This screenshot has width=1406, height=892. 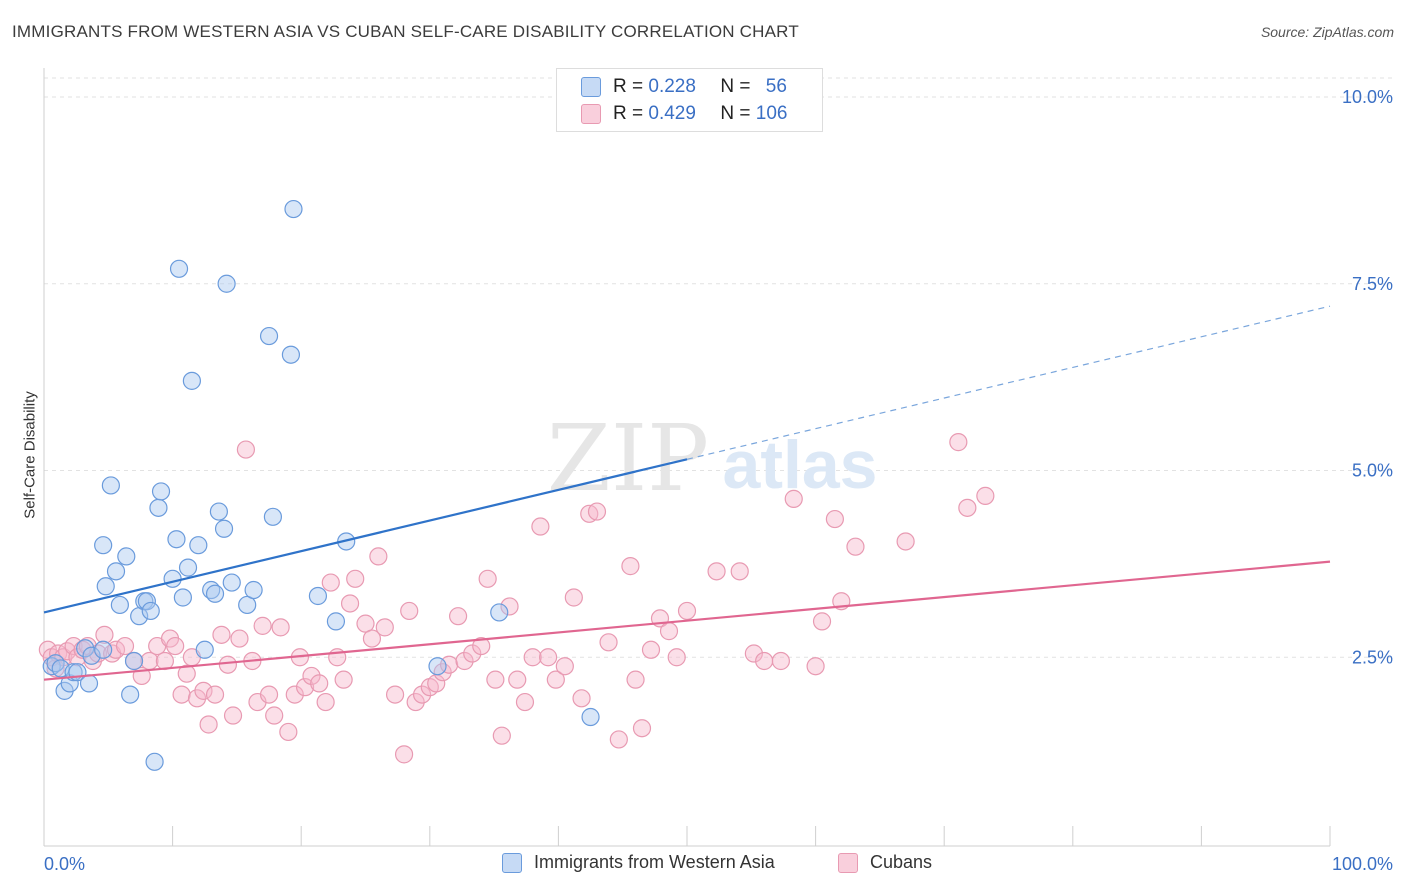 What do you see at coordinates (628, 458) in the screenshot?
I see `watermark-zip: ZIP` at bounding box center [628, 458].